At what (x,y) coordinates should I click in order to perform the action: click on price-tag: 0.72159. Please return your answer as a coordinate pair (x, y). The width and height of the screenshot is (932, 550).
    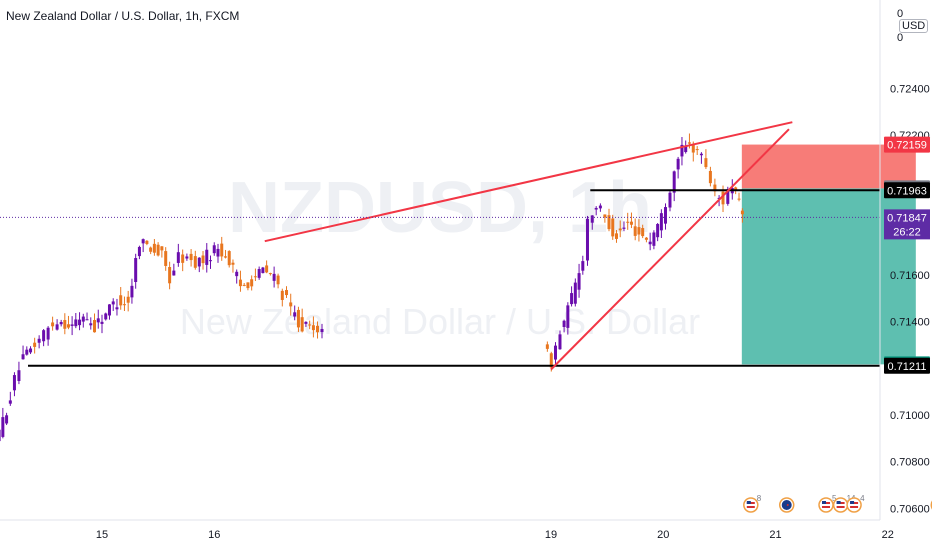
    Looking at the image, I should click on (907, 146).